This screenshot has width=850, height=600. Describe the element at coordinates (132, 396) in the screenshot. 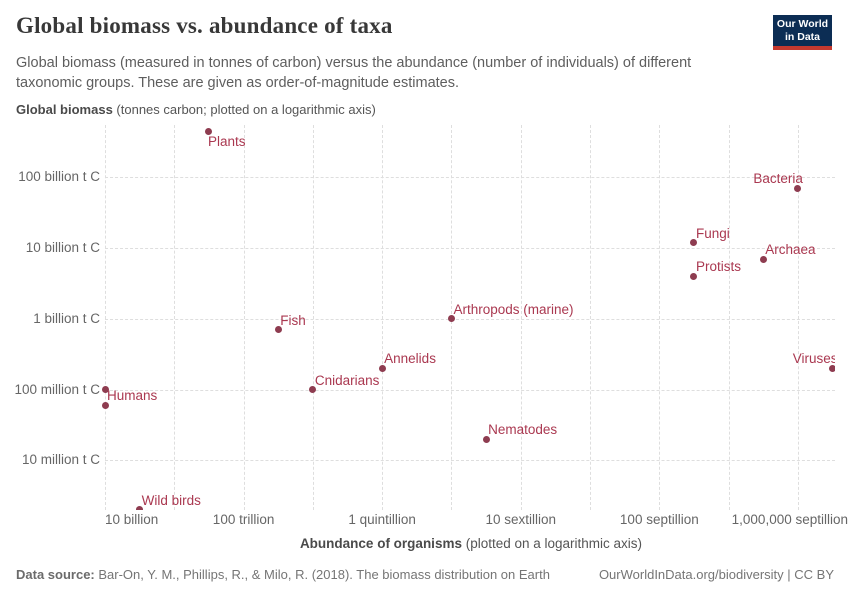

I see `point-label-humans: Humans` at that location.